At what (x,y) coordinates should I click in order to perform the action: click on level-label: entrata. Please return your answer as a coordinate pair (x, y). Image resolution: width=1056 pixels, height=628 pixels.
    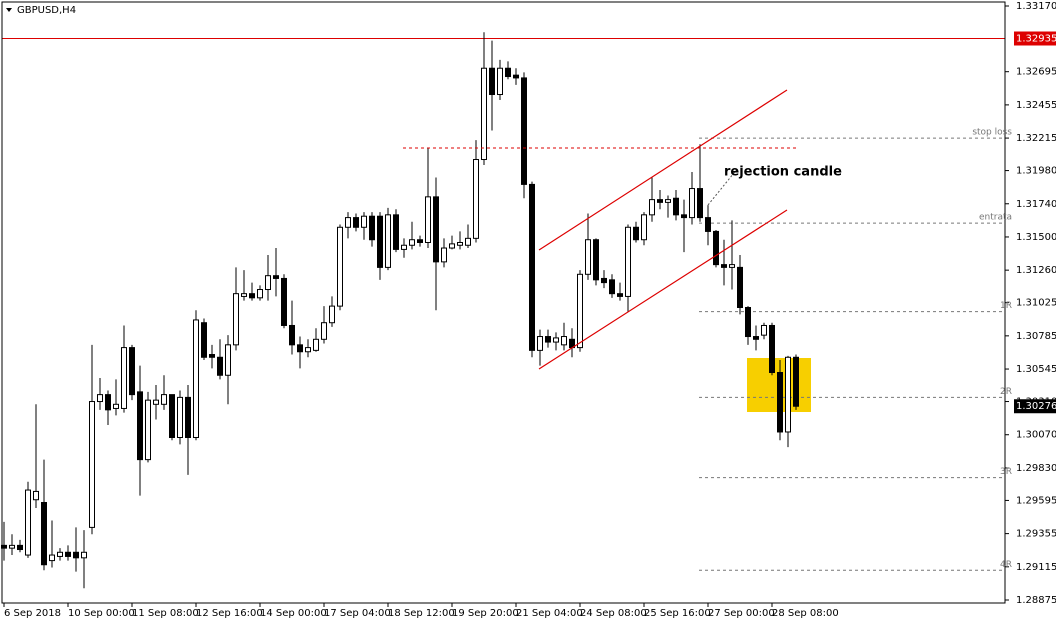
    Looking at the image, I should click on (995, 218).